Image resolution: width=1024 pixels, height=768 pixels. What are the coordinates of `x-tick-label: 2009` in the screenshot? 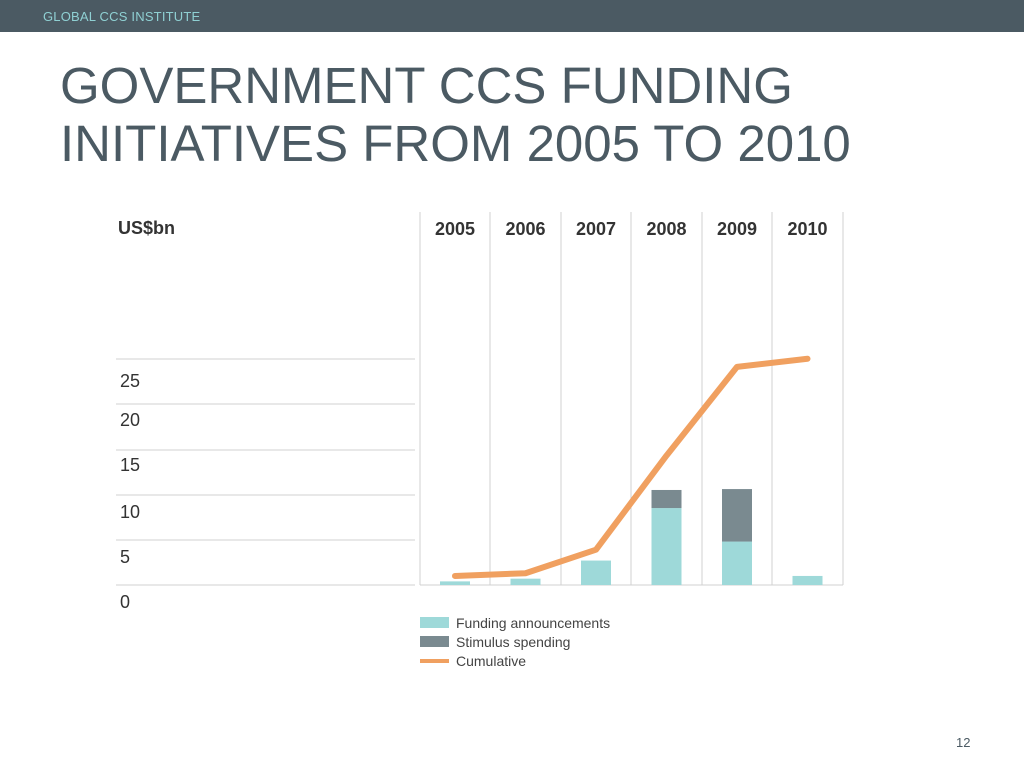 It's located at (737, 229).